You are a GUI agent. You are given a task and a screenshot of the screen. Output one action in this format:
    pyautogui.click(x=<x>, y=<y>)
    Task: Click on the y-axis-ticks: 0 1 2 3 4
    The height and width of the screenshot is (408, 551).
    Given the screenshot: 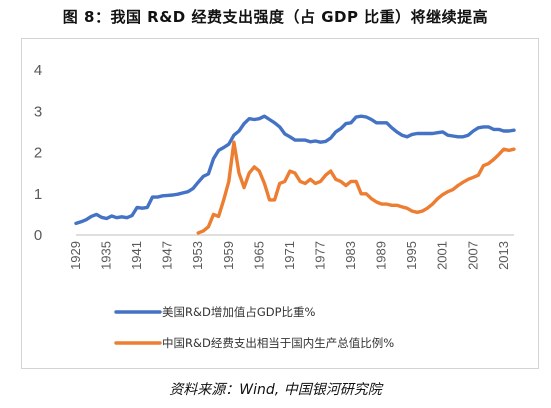 What is the action you would take?
    pyautogui.click(x=38, y=153)
    